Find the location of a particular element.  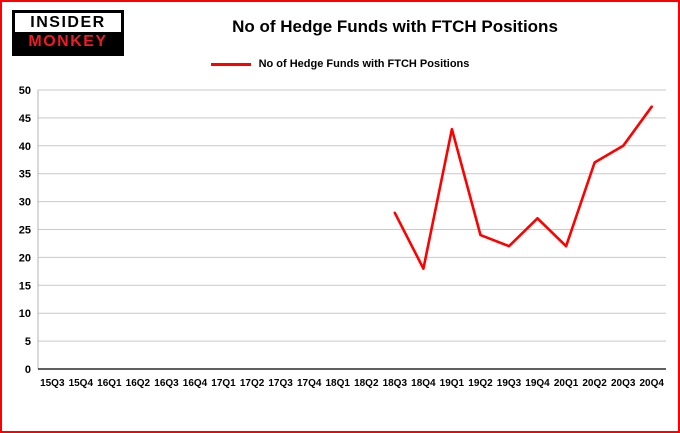

y-tick-label: 10 is located at coordinates (25, 314).